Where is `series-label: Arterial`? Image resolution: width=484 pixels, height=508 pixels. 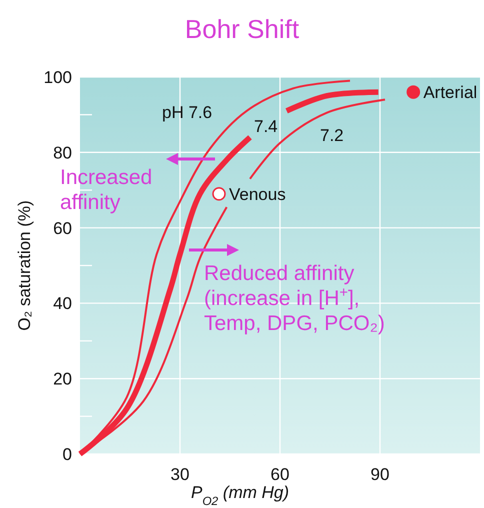 series-label: Arterial is located at coordinates (450, 92).